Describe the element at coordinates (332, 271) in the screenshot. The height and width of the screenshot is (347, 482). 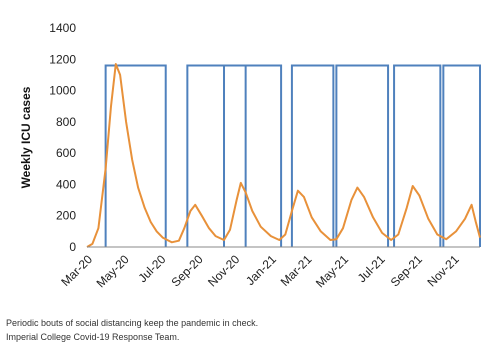
I see `x-tick-label: May-21` at that location.